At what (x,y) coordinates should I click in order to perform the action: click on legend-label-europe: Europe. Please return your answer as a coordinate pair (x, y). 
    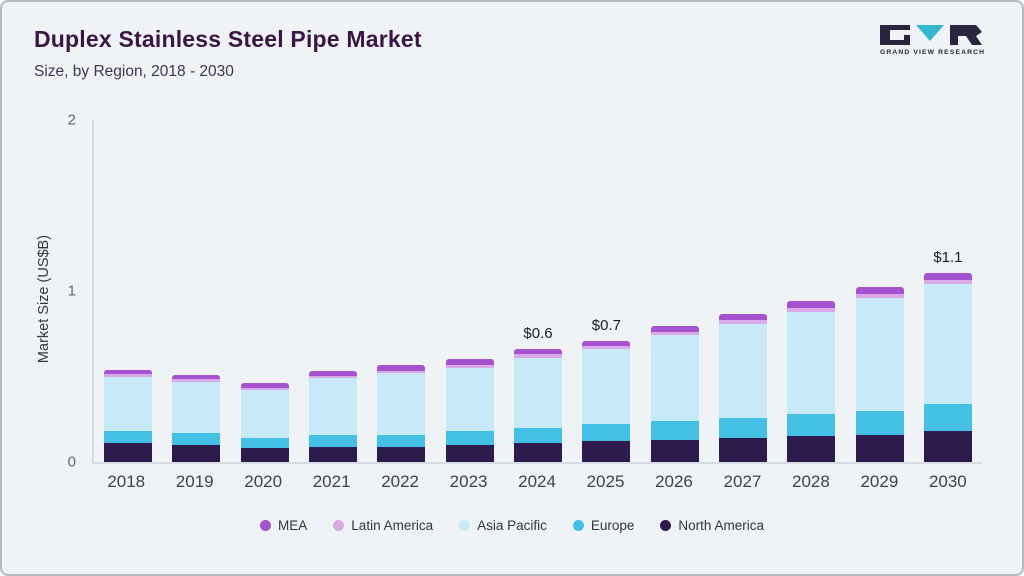
    Looking at the image, I should click on (612, 525).